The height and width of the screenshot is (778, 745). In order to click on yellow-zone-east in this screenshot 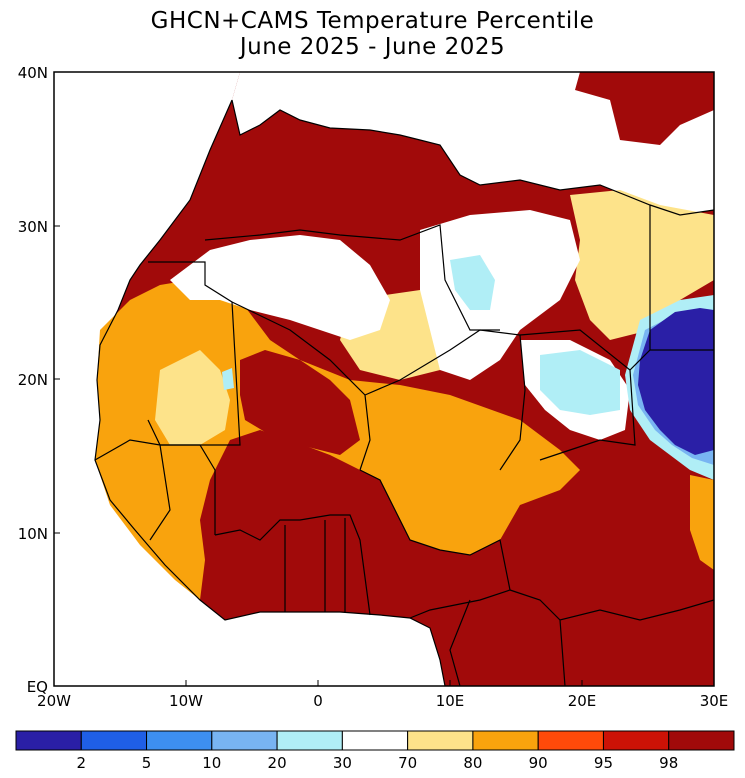, I will do `click(642, 265)`.